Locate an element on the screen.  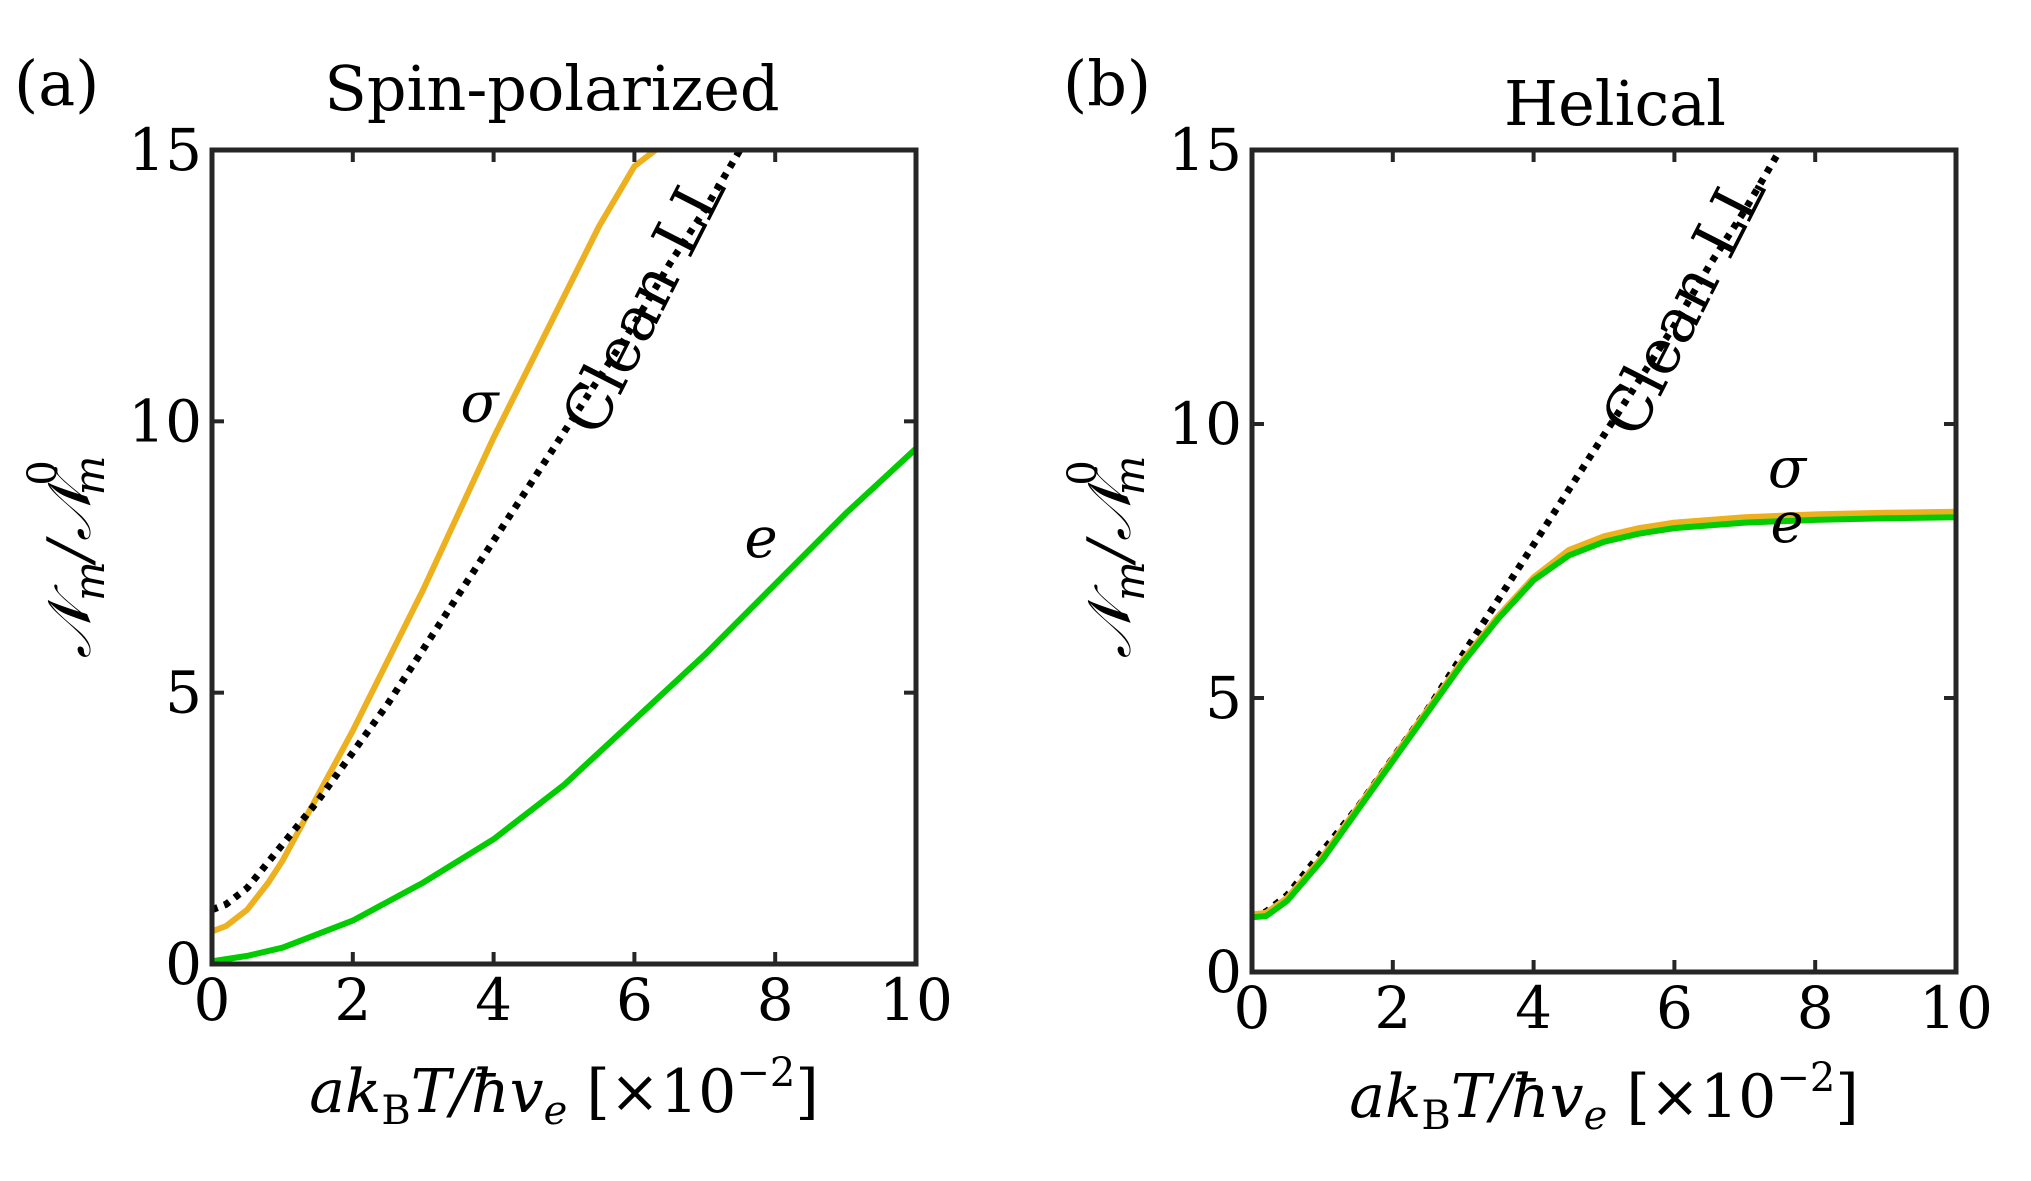
panel-b-y-axis-label: 𝒩m/𝒩m0 is located at coordinates (1107, 557).